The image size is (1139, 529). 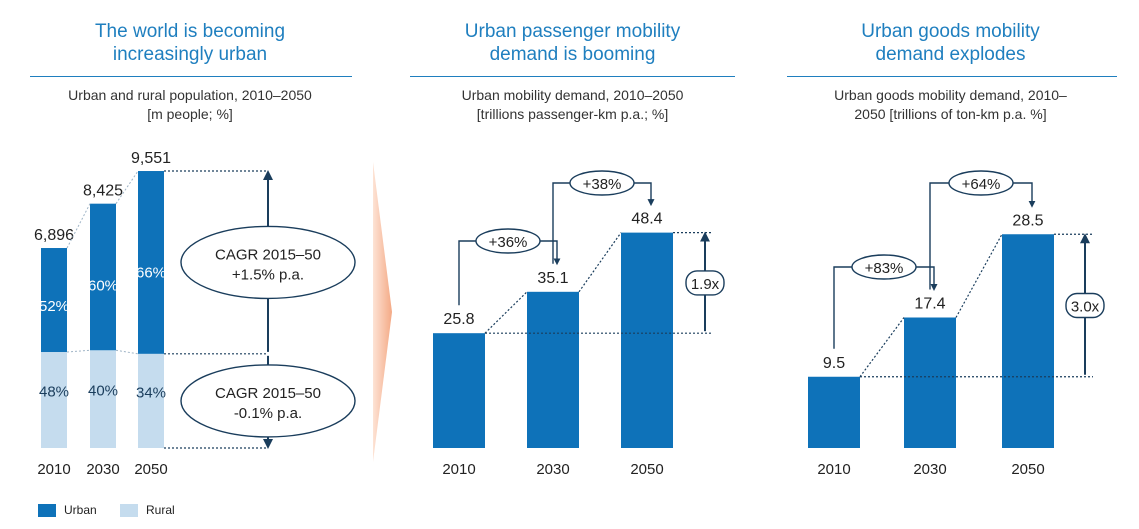 I want to click on total-label-2010: 6,896, so click(x=54, y=235).